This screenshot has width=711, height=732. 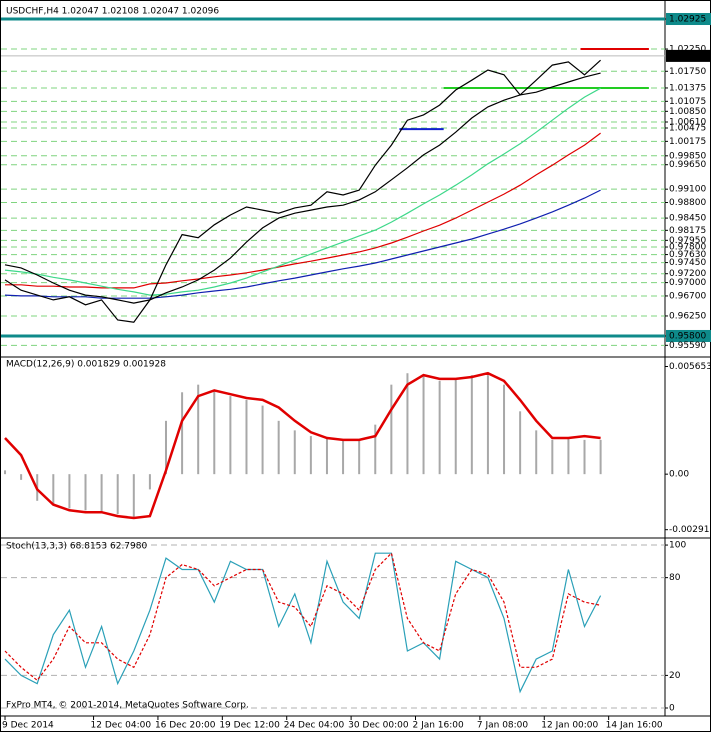 What do you see at coordinates (687, 203) in the screenshot?
I see `y-tick-label: 0.98800` at bounding box center [687, 203].